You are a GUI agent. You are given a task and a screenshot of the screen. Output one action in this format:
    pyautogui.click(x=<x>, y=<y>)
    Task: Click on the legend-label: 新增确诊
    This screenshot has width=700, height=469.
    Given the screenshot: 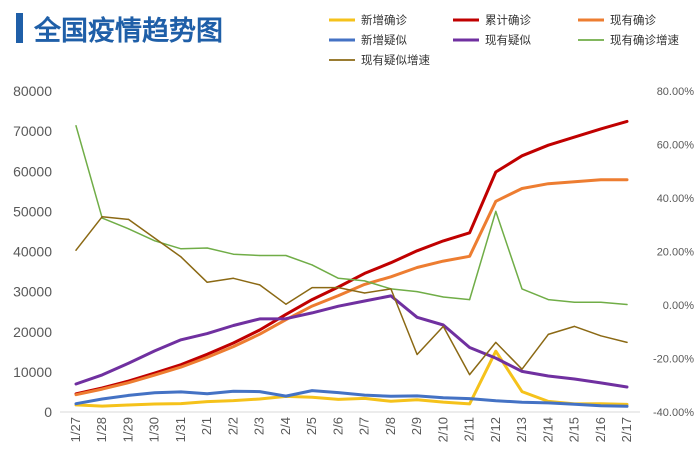 What is the action you would take?
    pyautogui.click(x=384, y=20)
    